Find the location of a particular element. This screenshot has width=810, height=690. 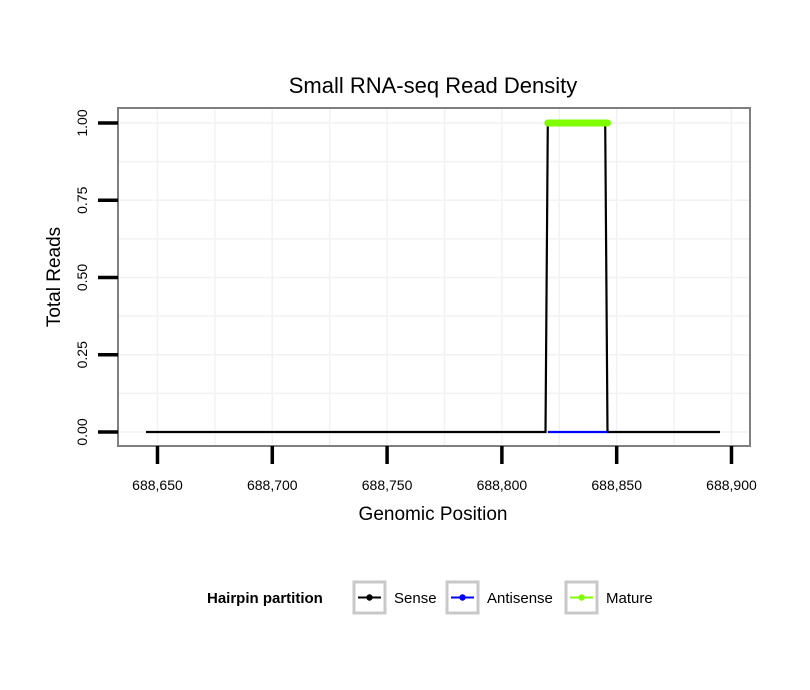

legend-title: Hairpin partition is located at coordinates (265, 598).